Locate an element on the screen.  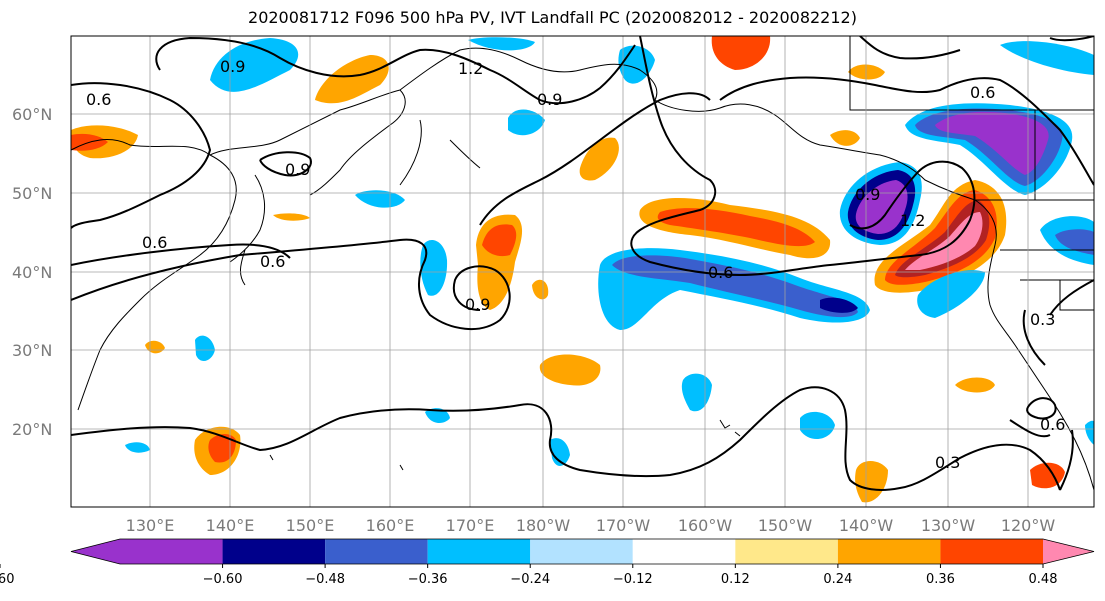
colorbar-tick-label: −0.12 is located at coordinates (633, 579).